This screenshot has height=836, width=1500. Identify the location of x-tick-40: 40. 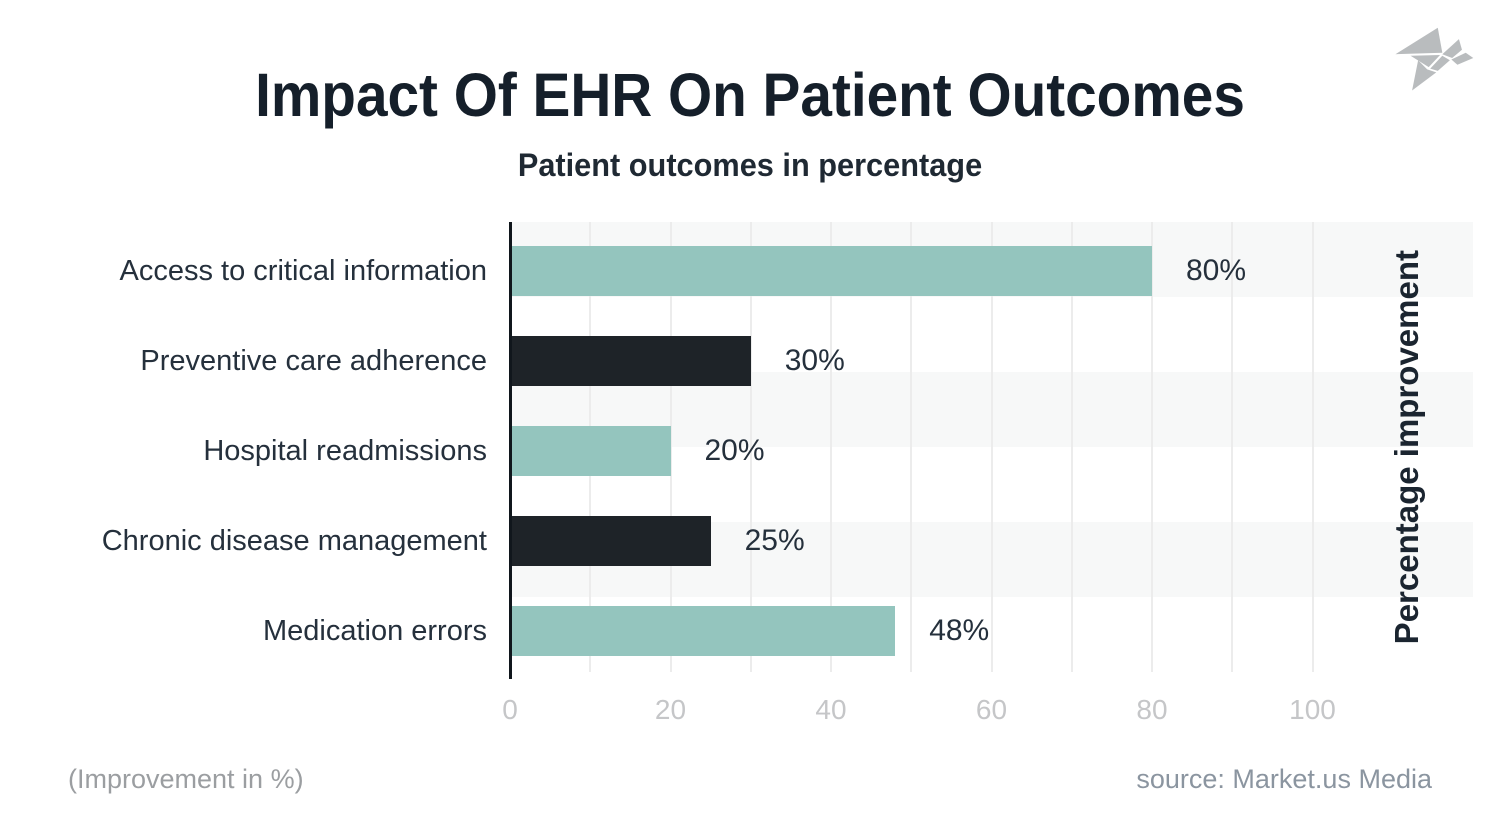
(831, 709).